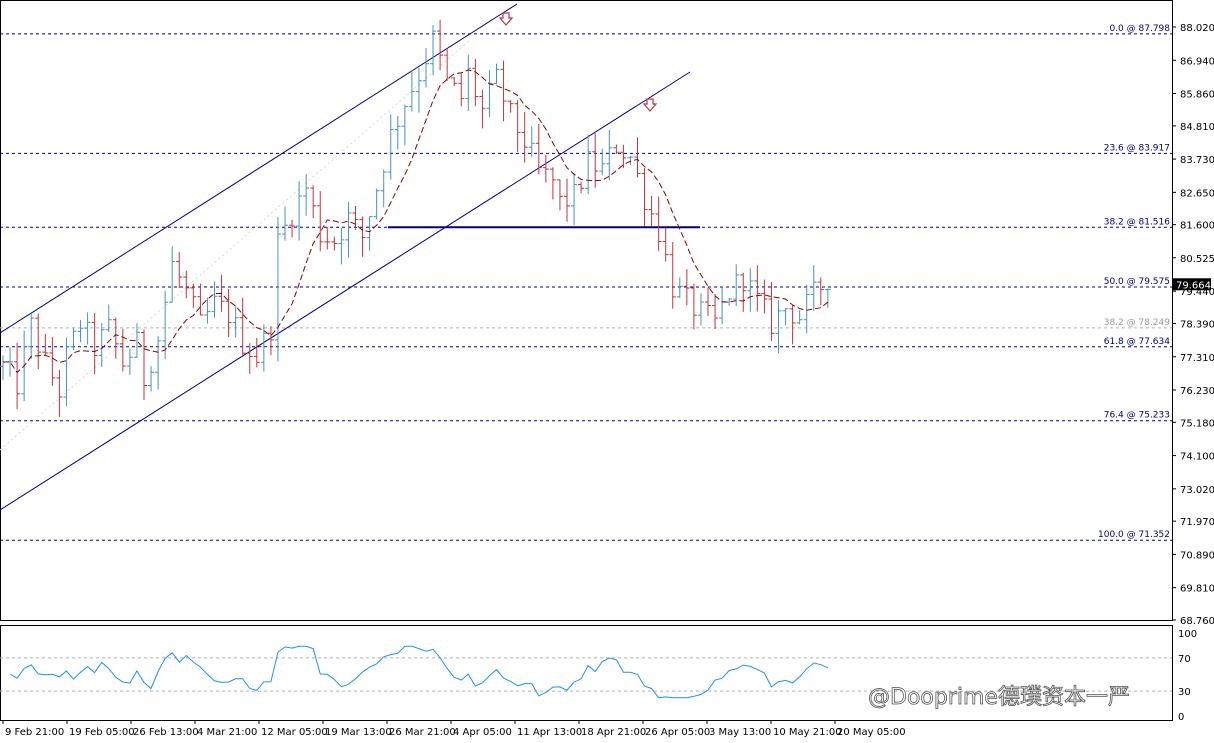  I want to click on price-tick-label: 70.890, so click(1197, 555).